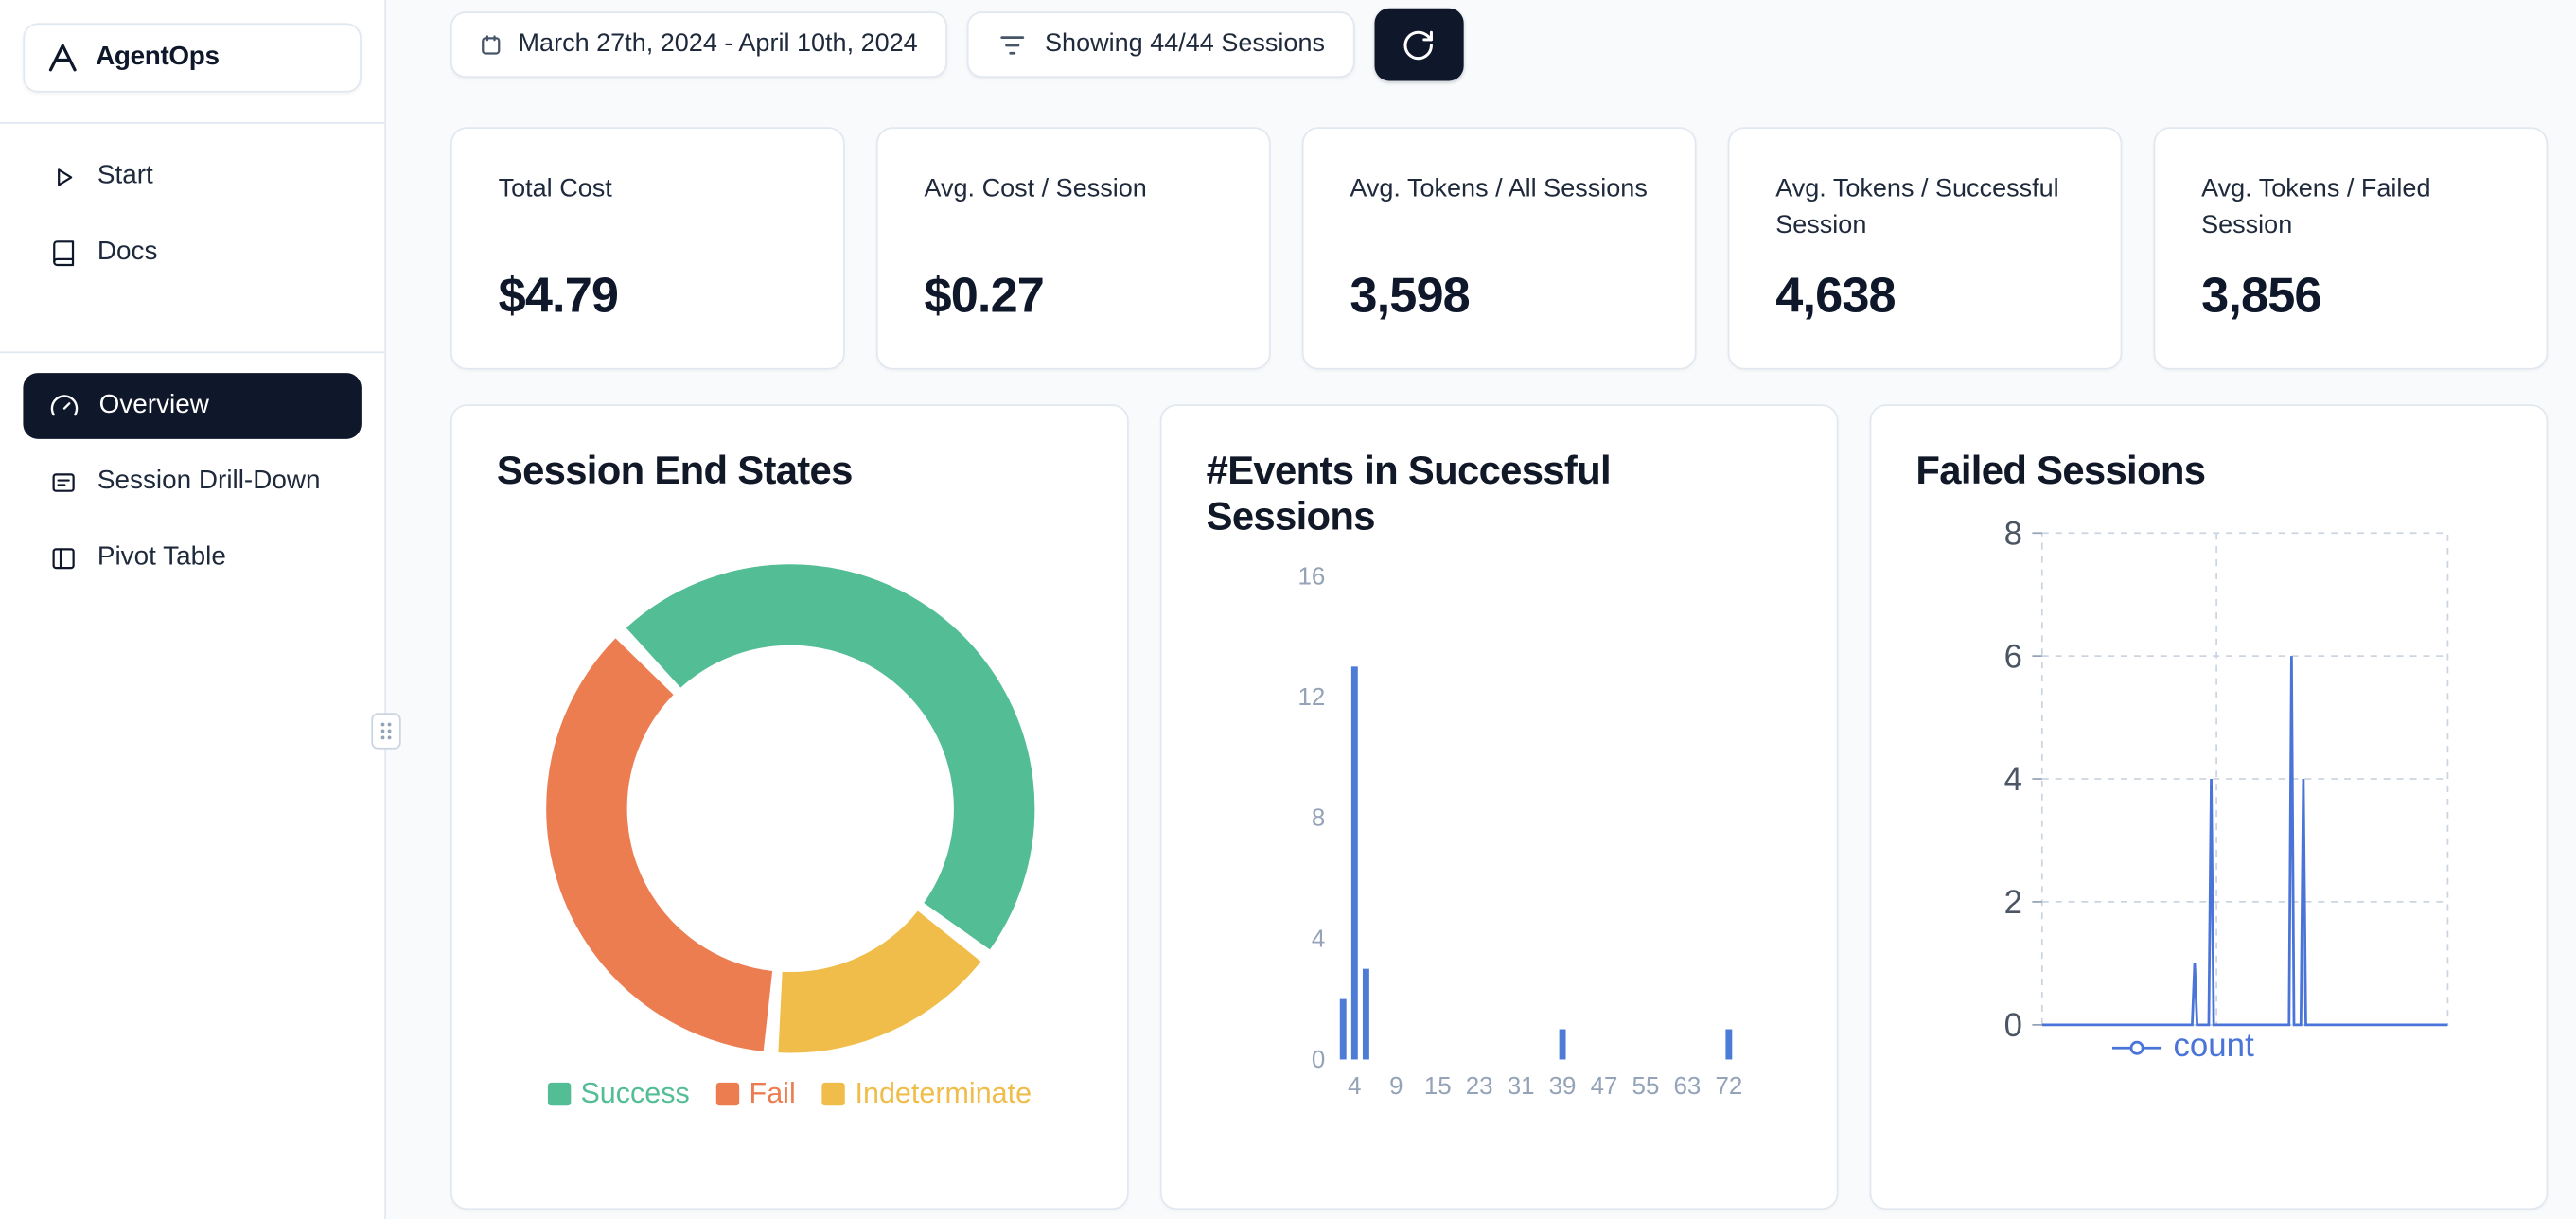  What do you see at coordinates (2208, 793) in the screenshot?
I see `failed-sessions-line-chart: 0 2 4 6 8` at bounding box center [2208, 793].